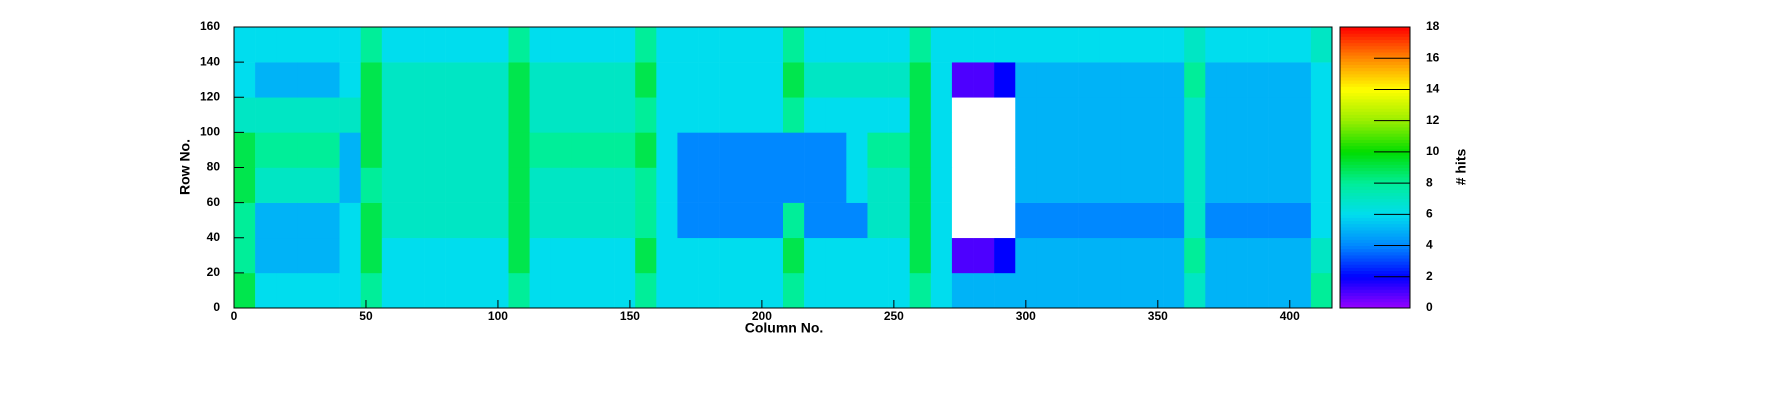 Image resolution: width=1784 pixels, height=412 pixels. What do you see at coordinates (185, 167) in the screenshot?
I see `y-axis-title: Row No.` at bounding box center [185, 167].